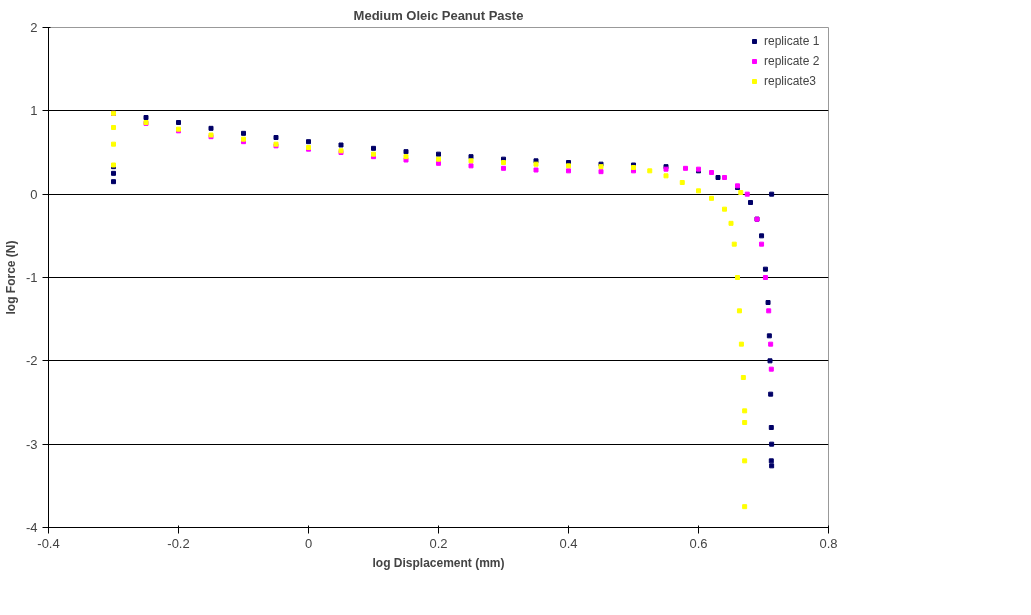 This screenshot has height=615, width=1031. Describe the element at coordinates (792, 61) in the screenshot. I see `legend-label: replicate 2` at that location.